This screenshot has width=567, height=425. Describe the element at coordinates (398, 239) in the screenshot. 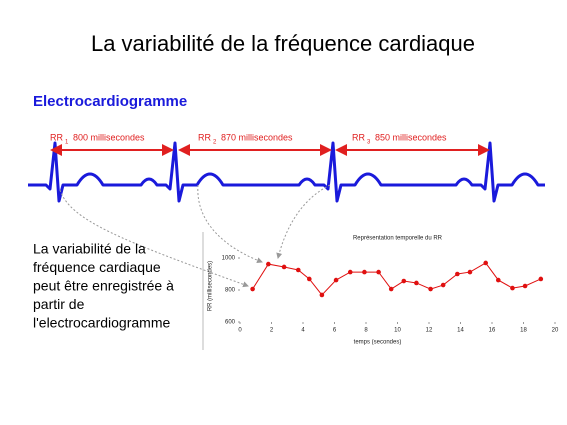

I see `chart-title: Représentation temporelle du RR` at that location.